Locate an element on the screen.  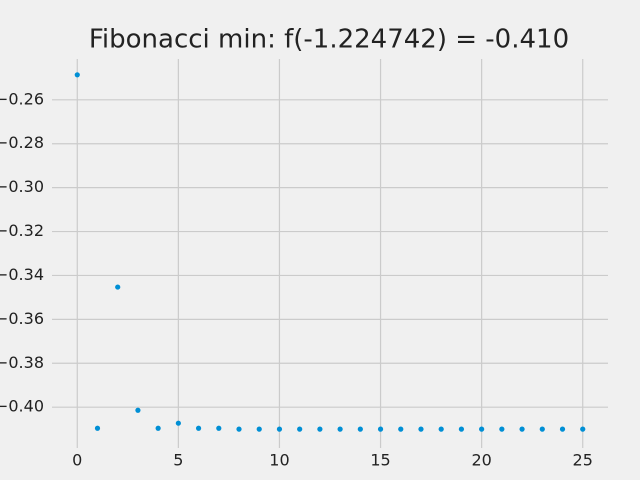
y-tick-label: −0.30 is located at coordinates (22, 186).